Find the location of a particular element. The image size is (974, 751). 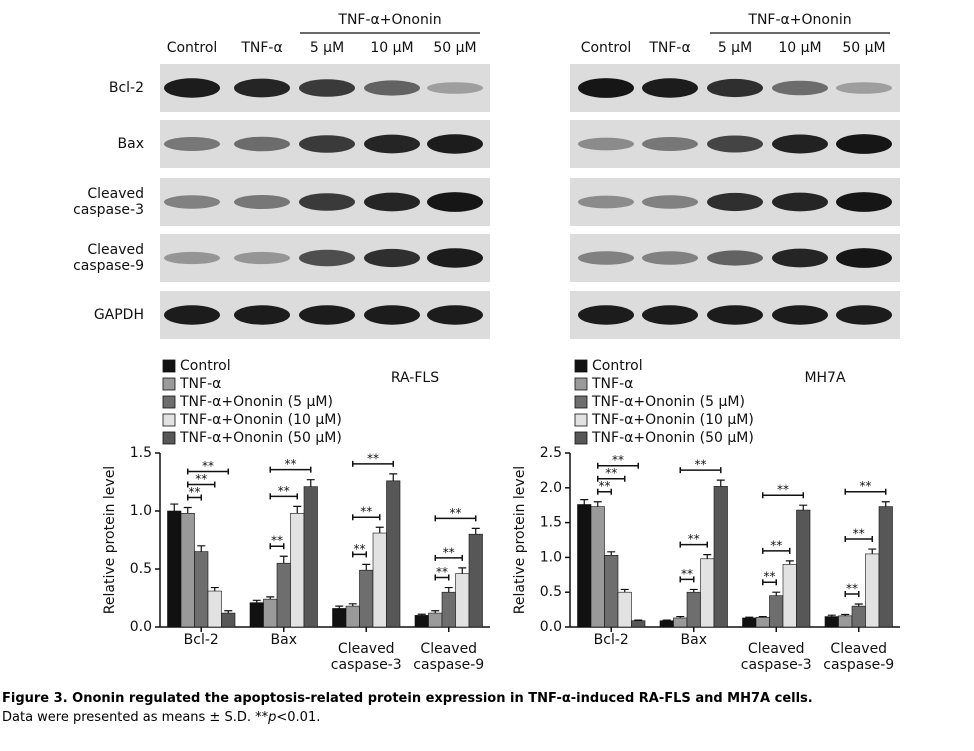

caption-text: Data were presented as means ± S.D. ** is located at coordinates (135, 717).